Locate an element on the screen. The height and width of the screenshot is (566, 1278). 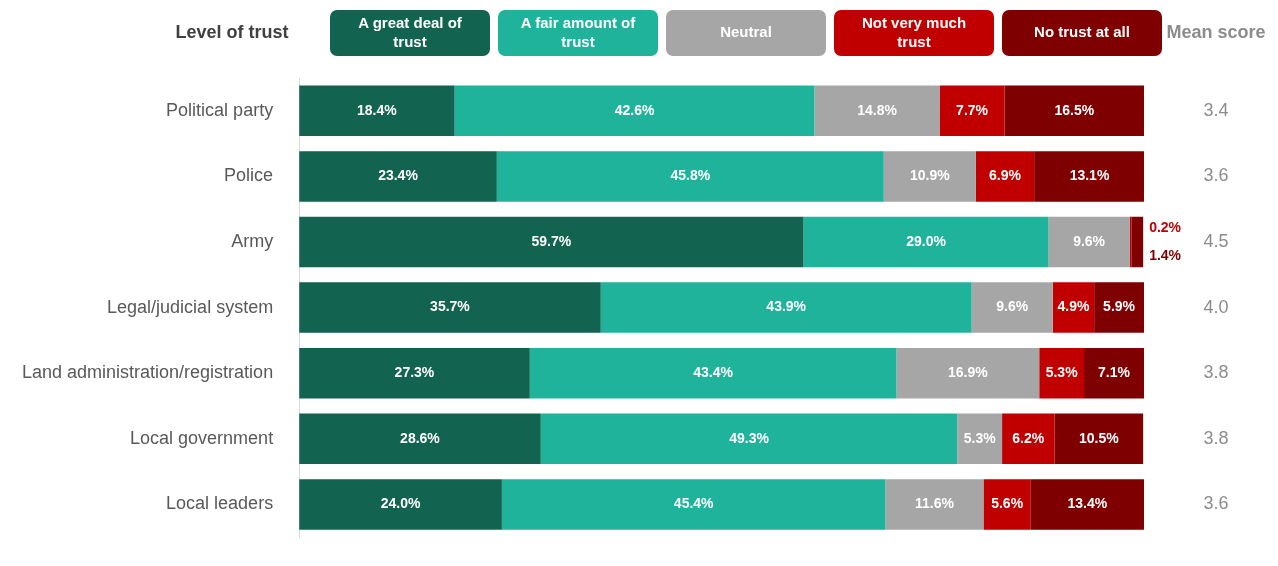
data-label: 10.9% is located at coordinates (930, 175).